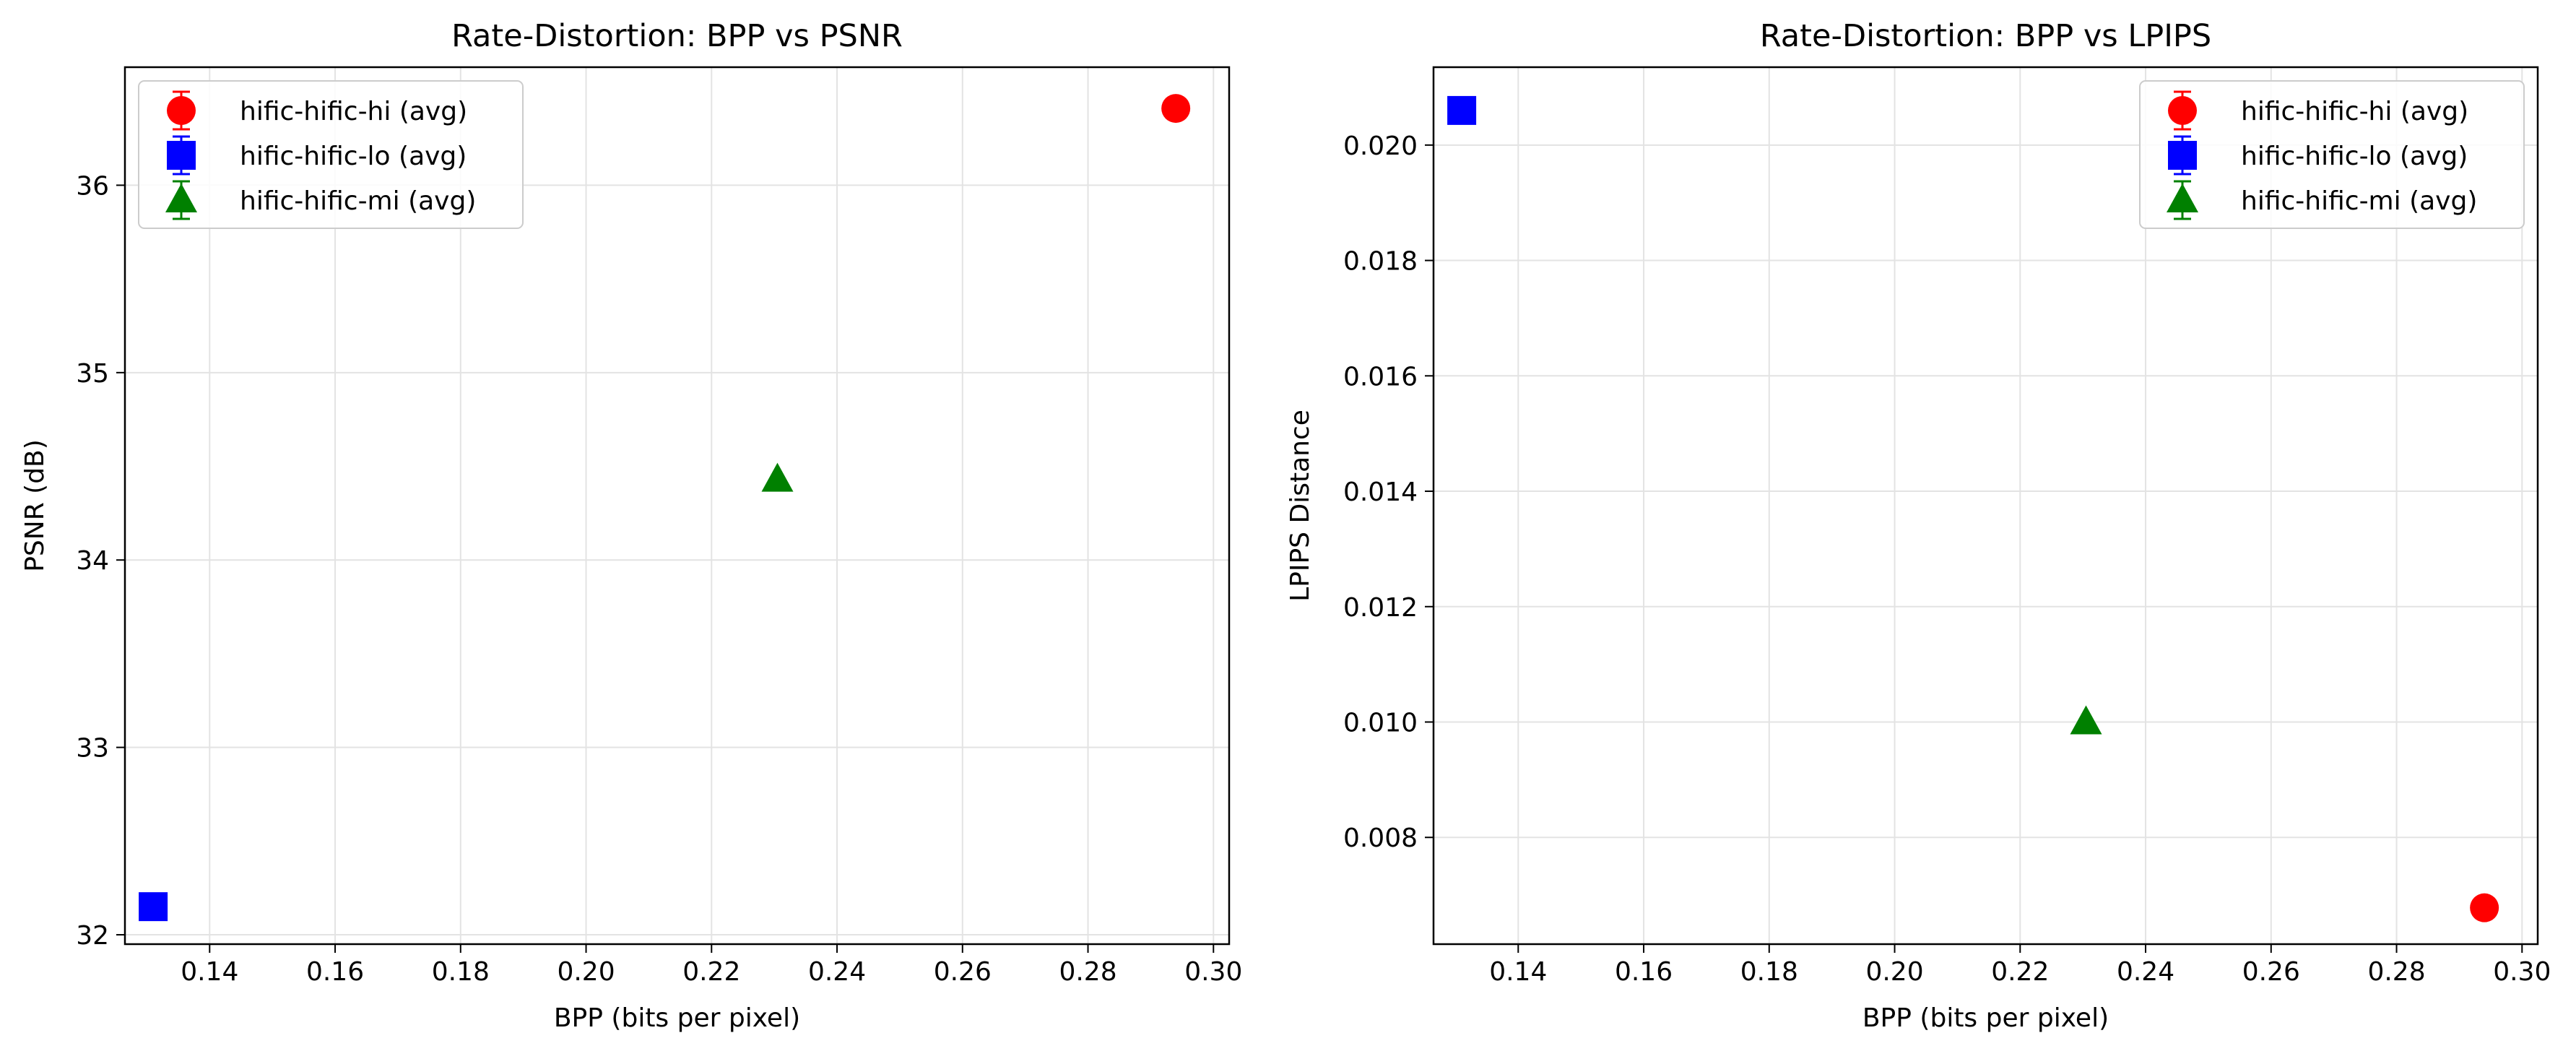 The image size is (2576, 1059). What do you see at coordinates (1380, 492) in the screenshot?
I see `y-tick-label: 0.014` at bounding box center [1380, 492].